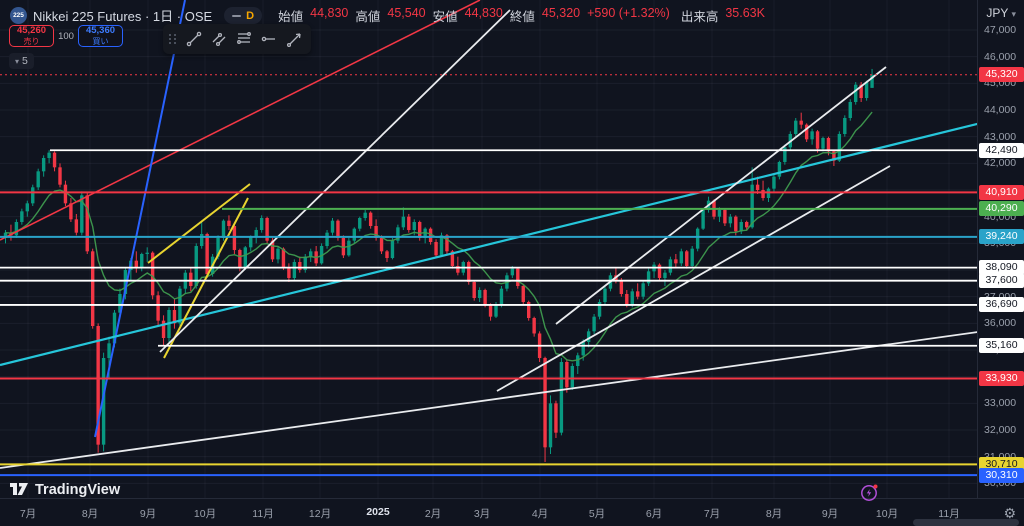  I want to click on trade-panel: 45,260 売り 100 45,360 買い, so click(66, 36).